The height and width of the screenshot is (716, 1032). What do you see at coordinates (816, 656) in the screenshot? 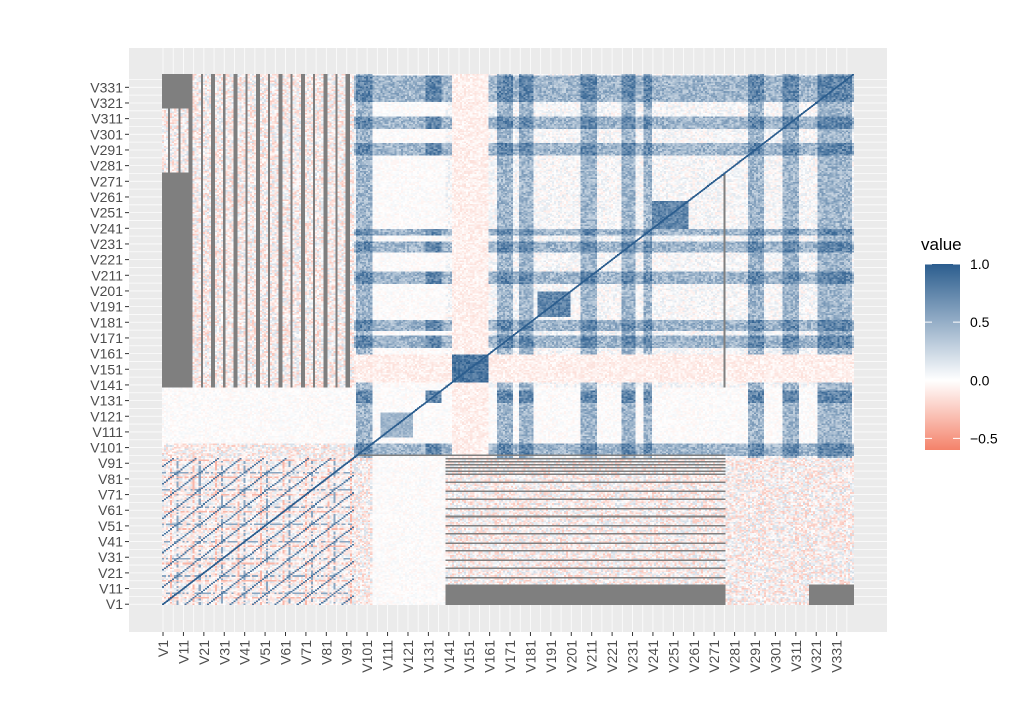
I see `x-tick-label: V321` at bounding box center [816, 656].